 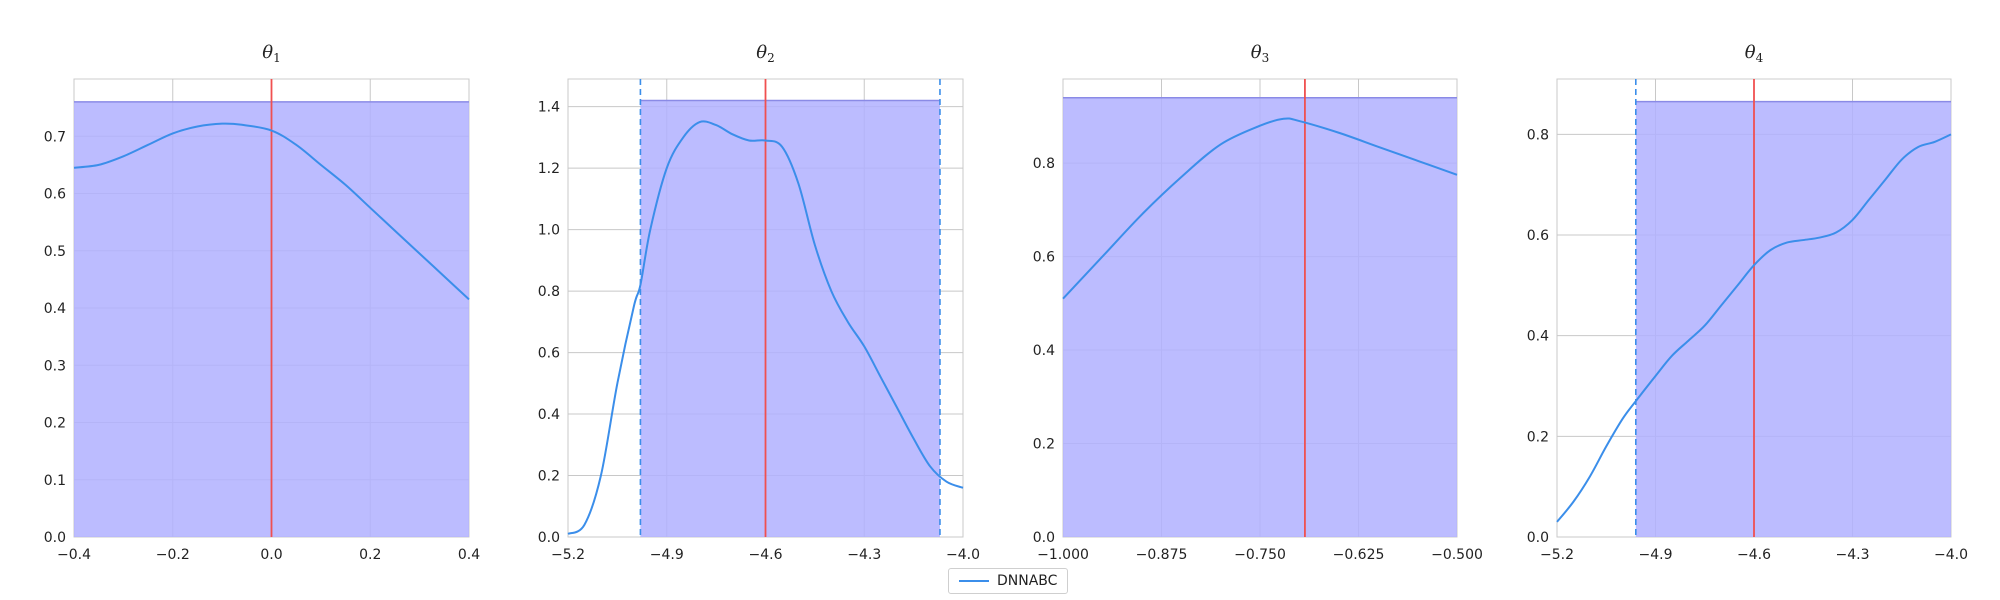 What do you see at coordinates (549, 231) in the screenshot?
I see `y-tick-label: 1.0` at bounding box center [549, 231].